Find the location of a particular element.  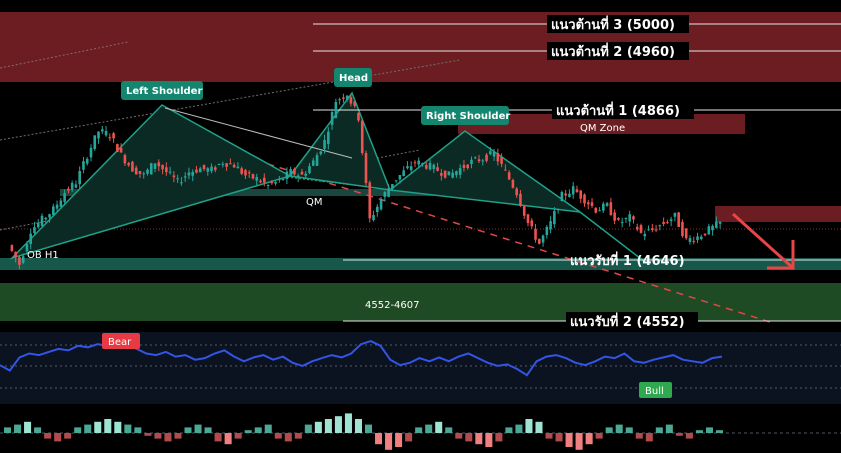

bear-tag is located at coordinates (121, 341).